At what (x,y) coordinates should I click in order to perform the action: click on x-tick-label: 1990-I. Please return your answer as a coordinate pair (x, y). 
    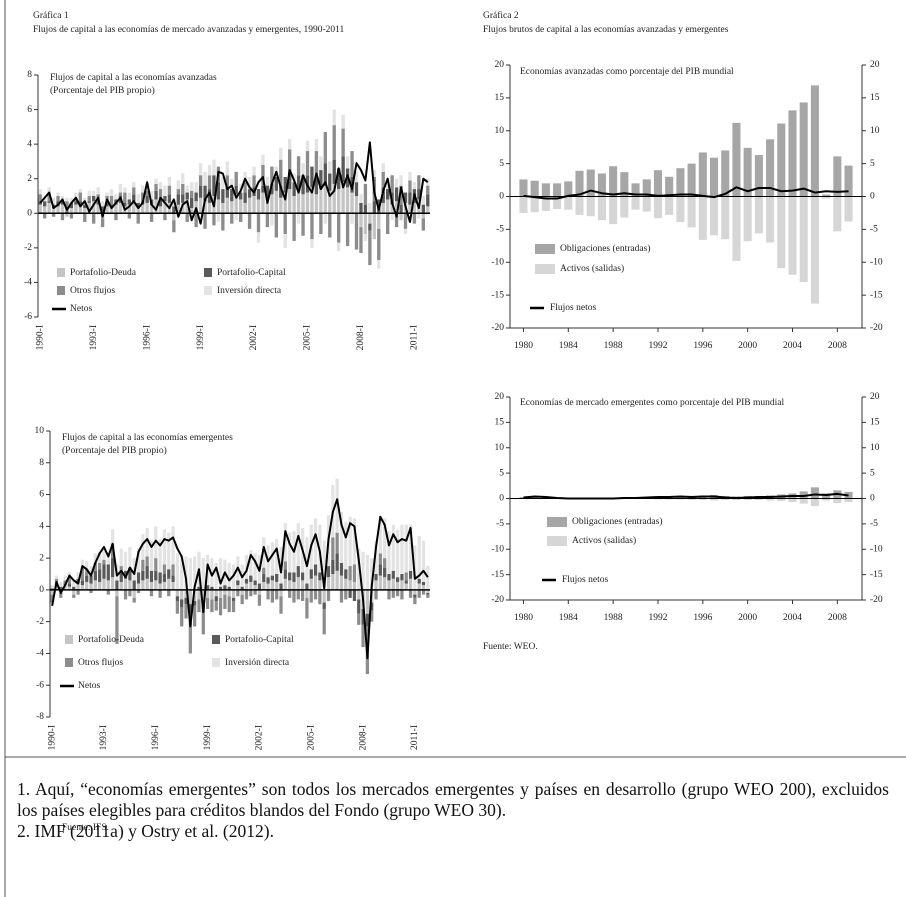
    Looking at the image, I should click on (52, 737).